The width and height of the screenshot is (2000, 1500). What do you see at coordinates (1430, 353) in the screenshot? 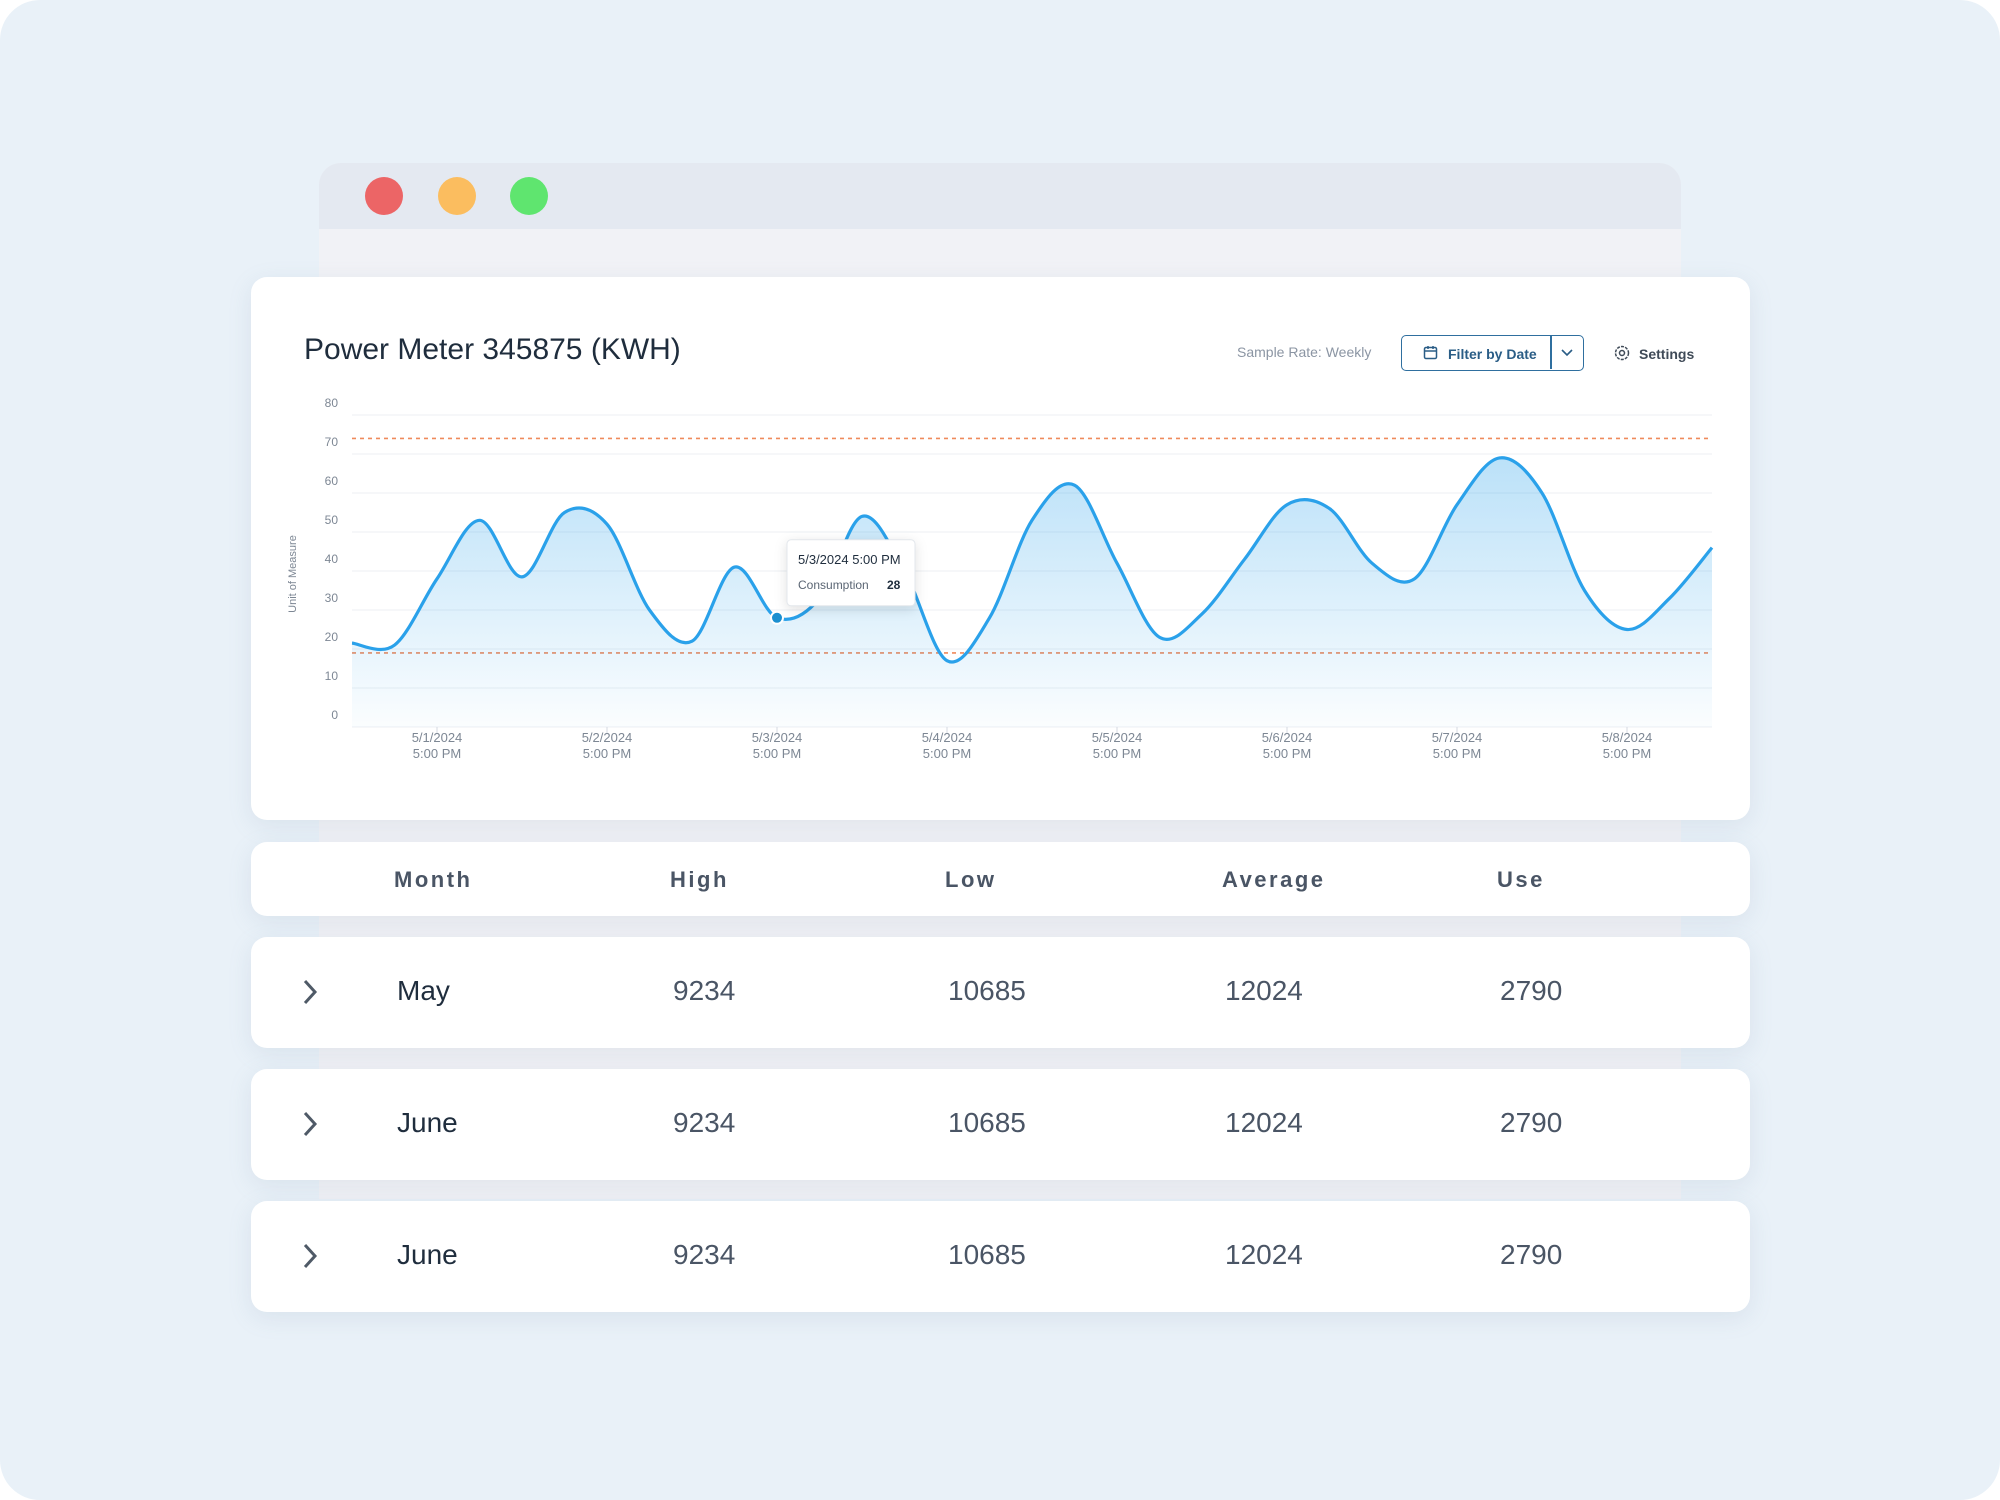
I see `calendar-icon` at bounding box center [1430, 353].